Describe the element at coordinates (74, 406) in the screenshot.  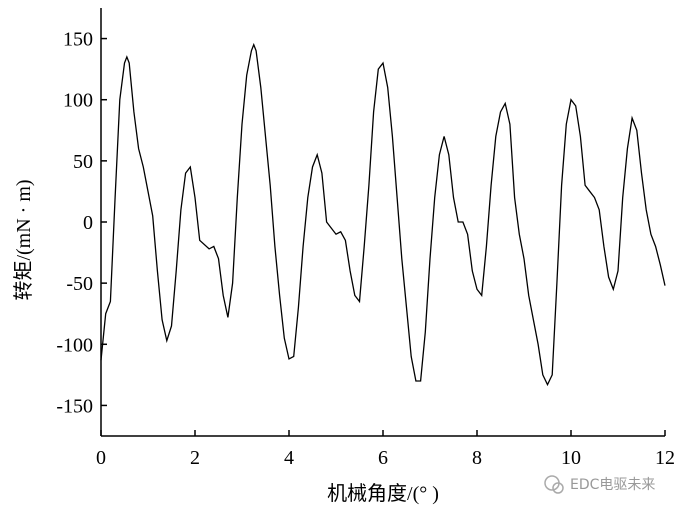
I see `y-tick-label: -150` at that location.